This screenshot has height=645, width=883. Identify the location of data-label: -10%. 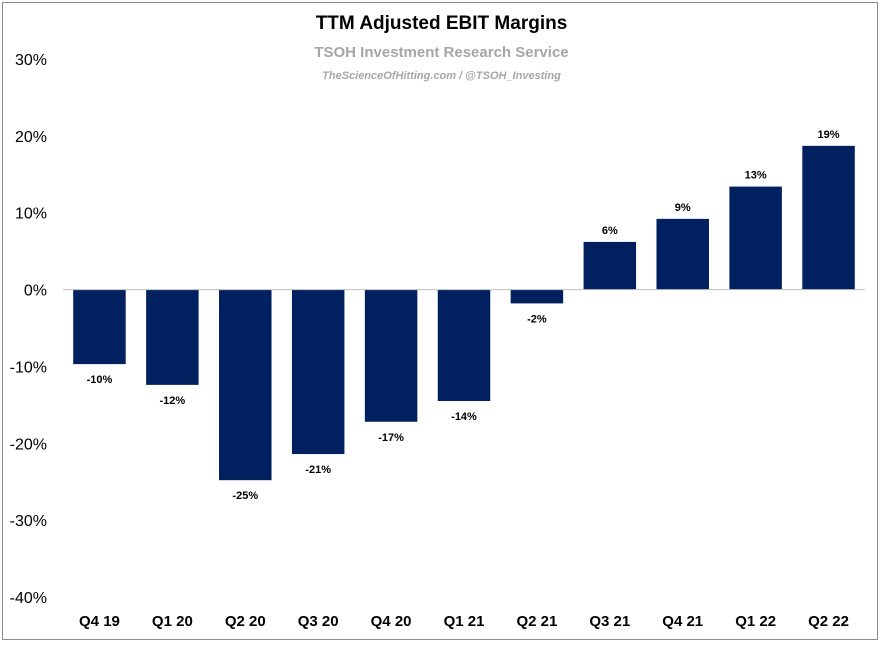
(100, 380).